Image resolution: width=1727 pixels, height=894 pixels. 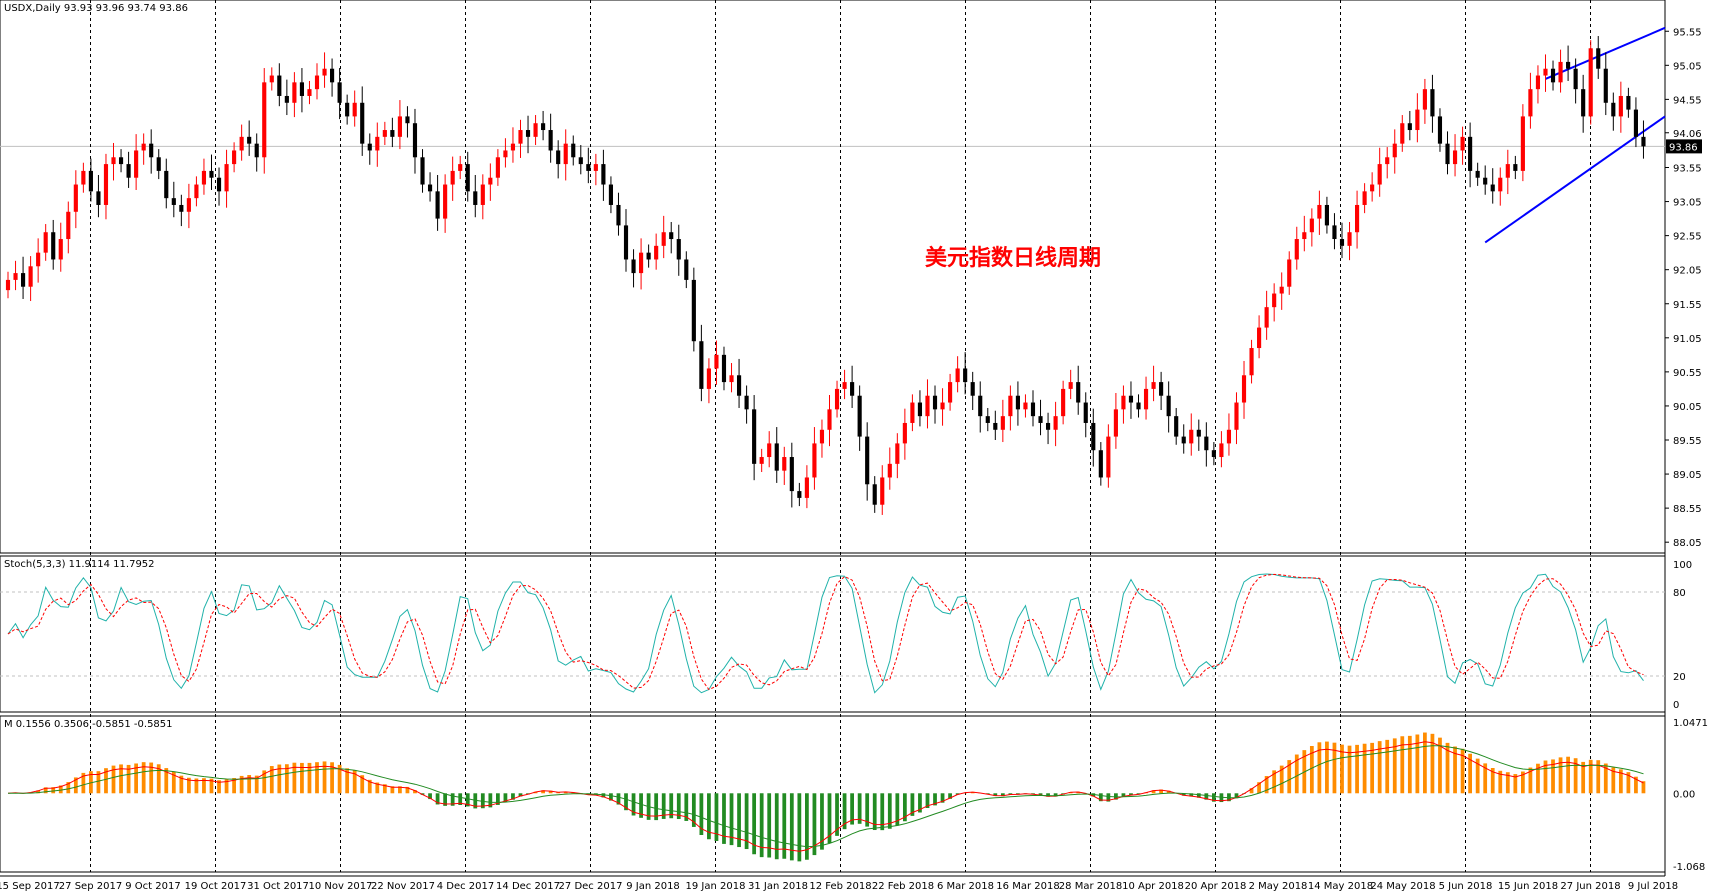 What do you see at coordinates (965, 886) in the screenshot?
I see `time-tick-label: 6 Mar 2018` at bounding box center [965, 886].